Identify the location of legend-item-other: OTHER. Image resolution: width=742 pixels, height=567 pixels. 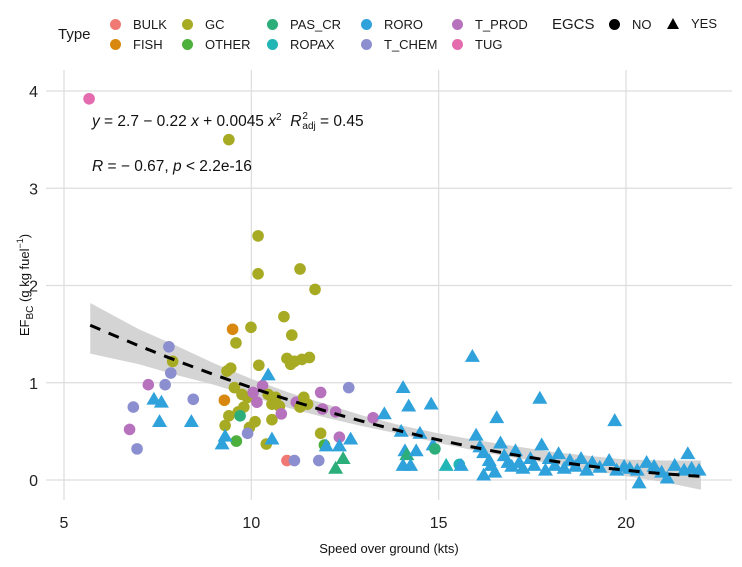
(216, 44).